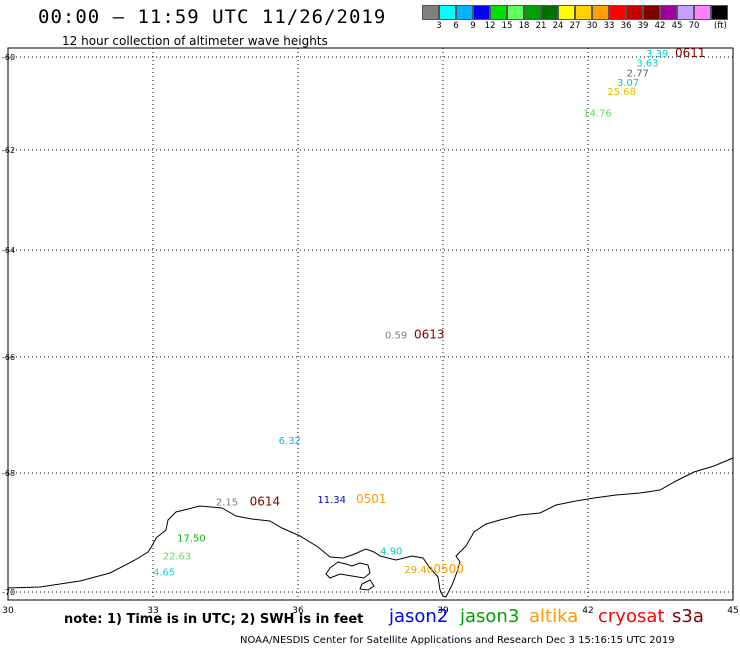 This screenshot has width=740, height=650. What do you see at coordinates (587, 611) in the screenshot?
I see `longitude-tick-label: 42` at bounding box center [587, 611].